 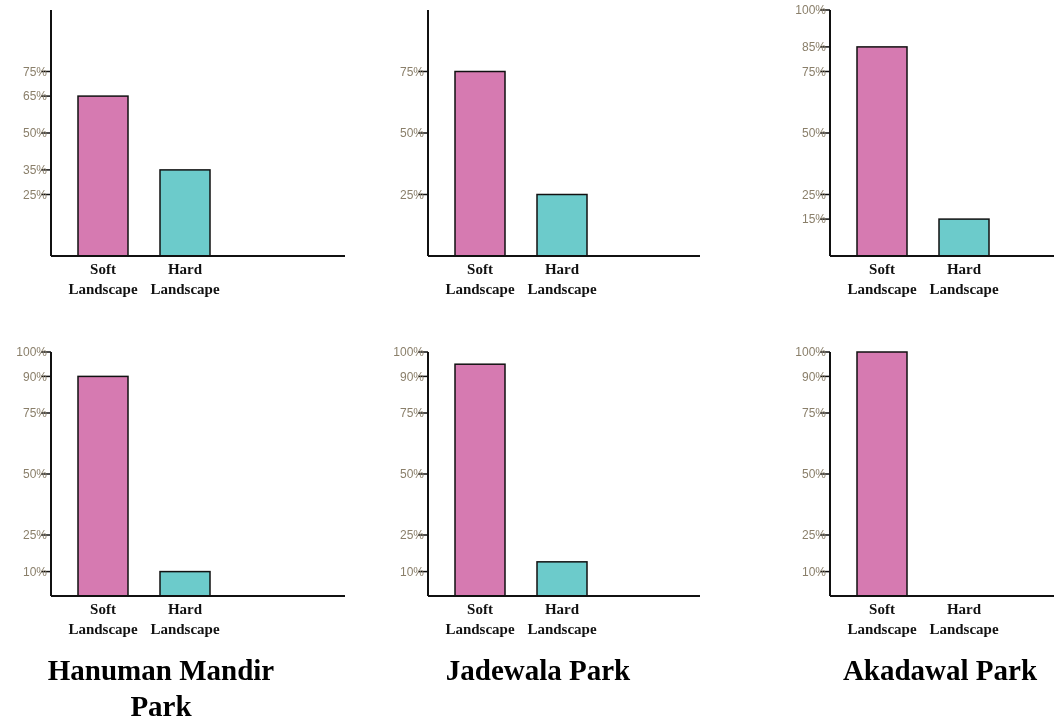 I want to click on text: Jadewala Park, so click(x=538, y=670).